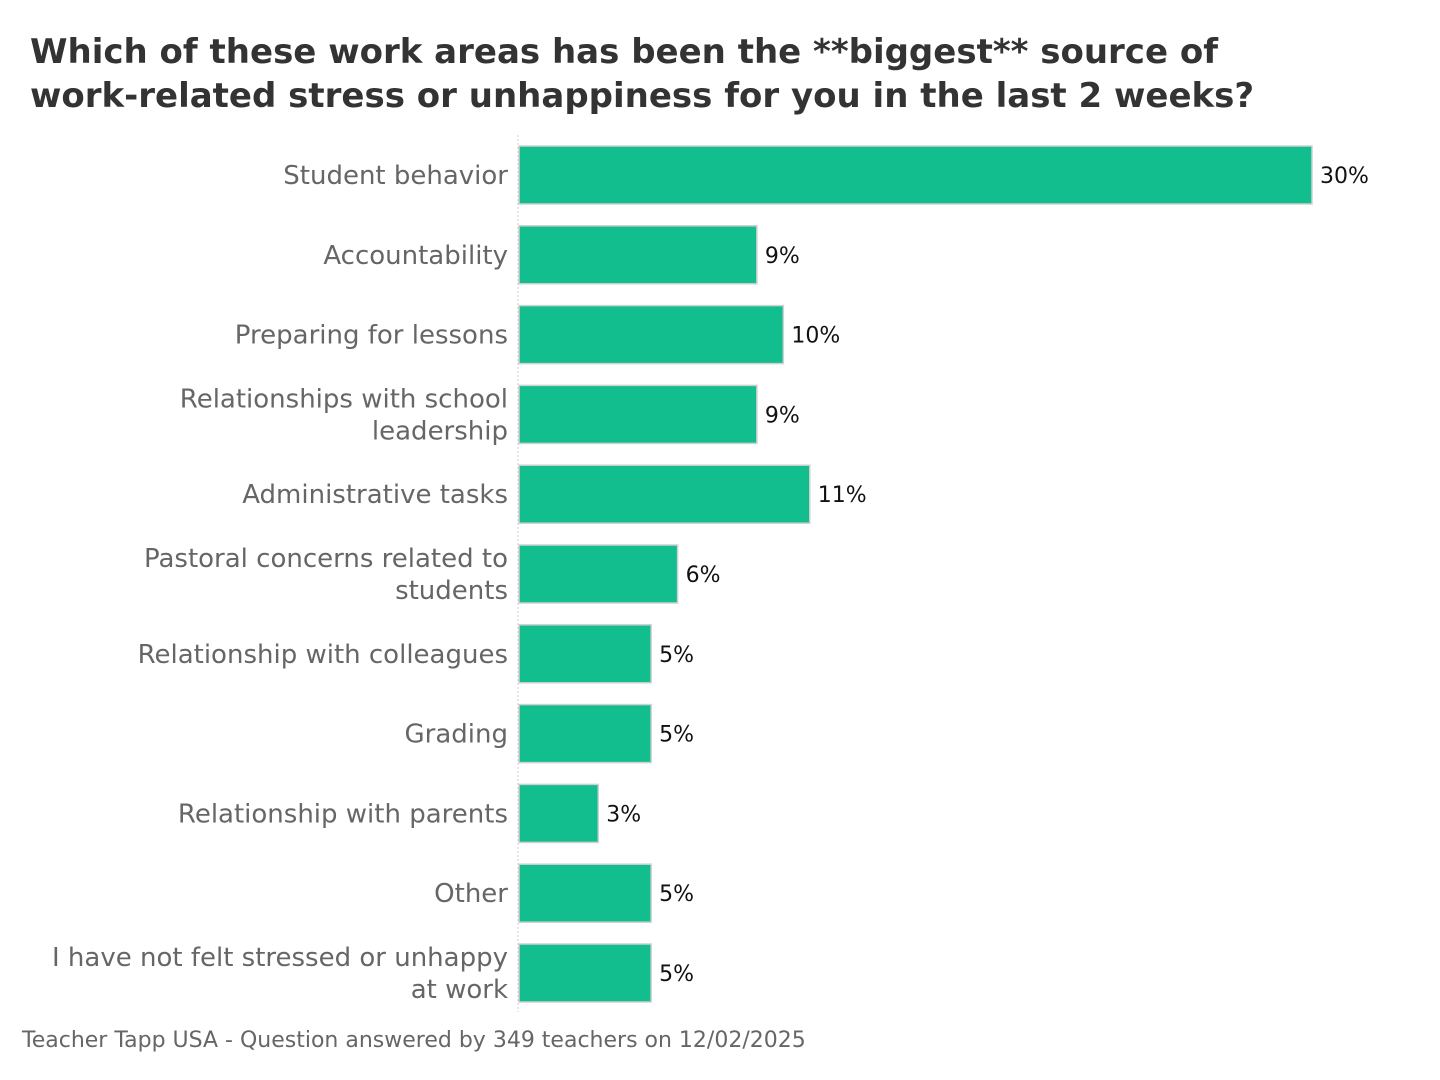  Describe the element at coordinates (815, 336) in the screenshot. I see `value-label-2: 10%` at that location.